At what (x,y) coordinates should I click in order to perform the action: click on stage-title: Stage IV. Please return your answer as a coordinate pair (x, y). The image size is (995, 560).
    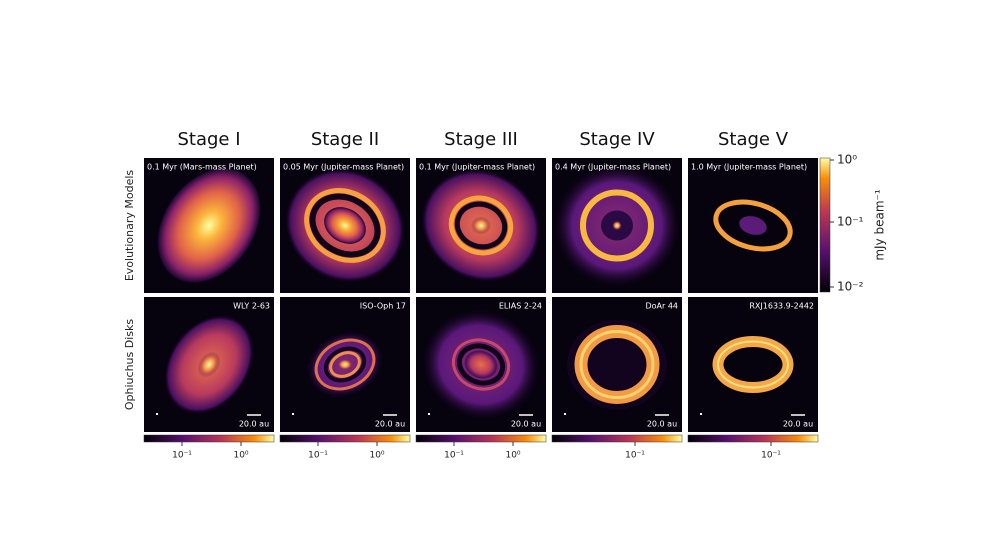
    Looking at the image, I should click on (617, 139).